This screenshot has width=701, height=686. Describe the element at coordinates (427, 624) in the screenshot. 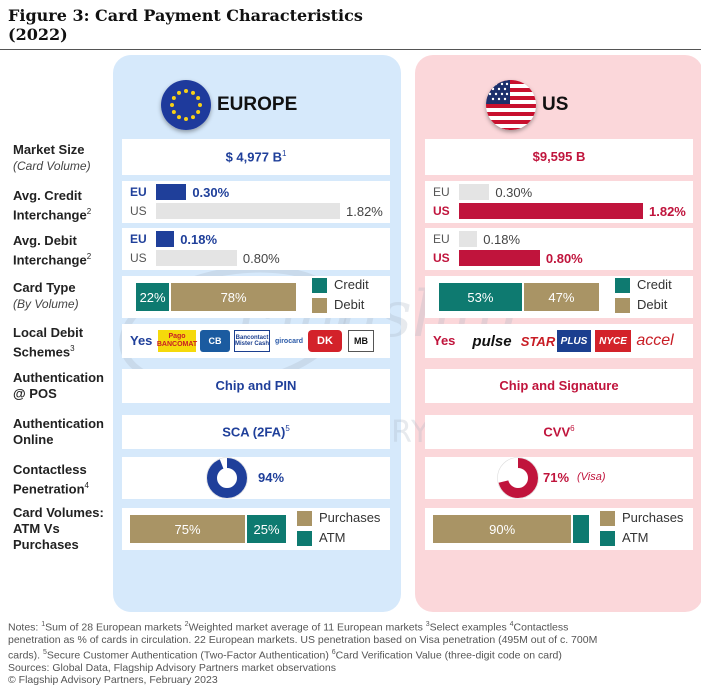

I see `note-fn3: 3` at that location.